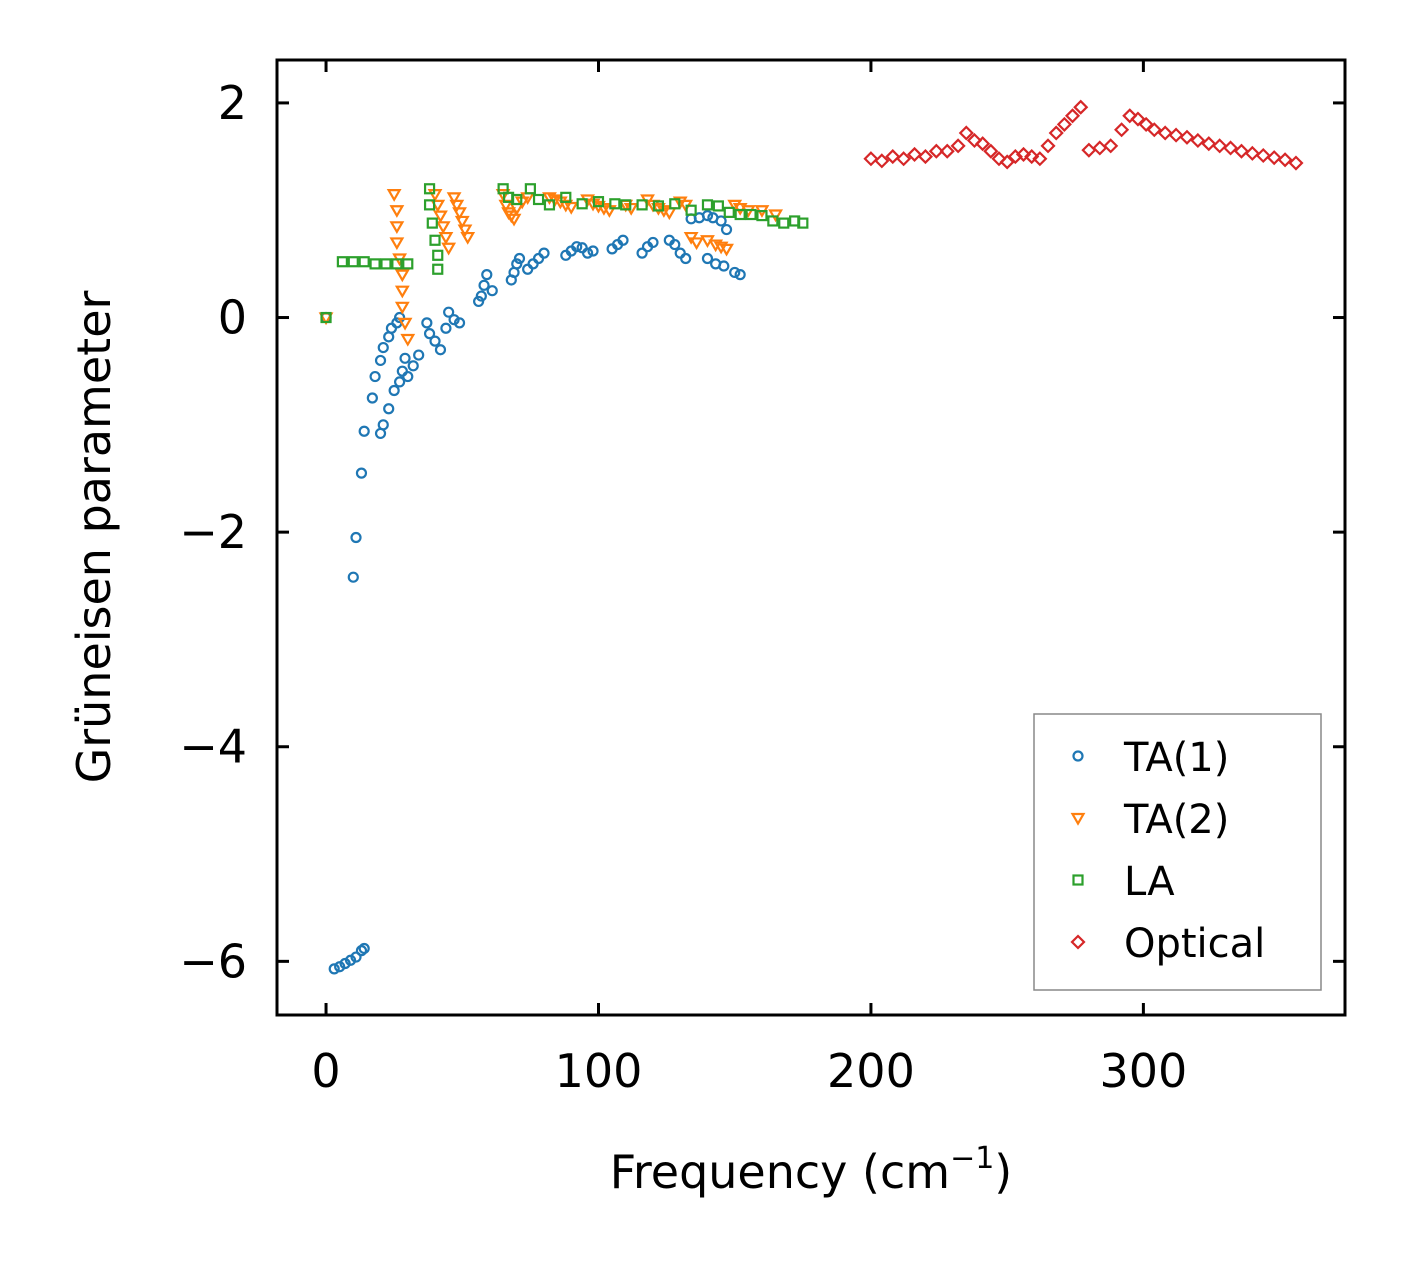 The image size is (1406, 1264). I want to click on y-axis-label: Grüneisen parameter, so click(94, 536).